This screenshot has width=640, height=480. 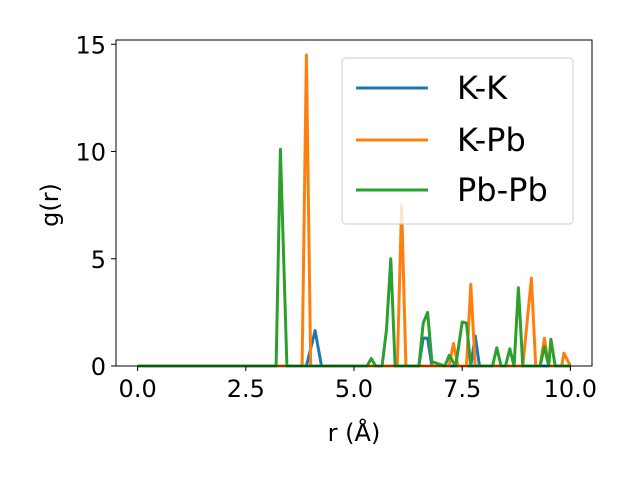 I want to click on legend-label-k-pb: K-Pb, so click(x=491, y=140).